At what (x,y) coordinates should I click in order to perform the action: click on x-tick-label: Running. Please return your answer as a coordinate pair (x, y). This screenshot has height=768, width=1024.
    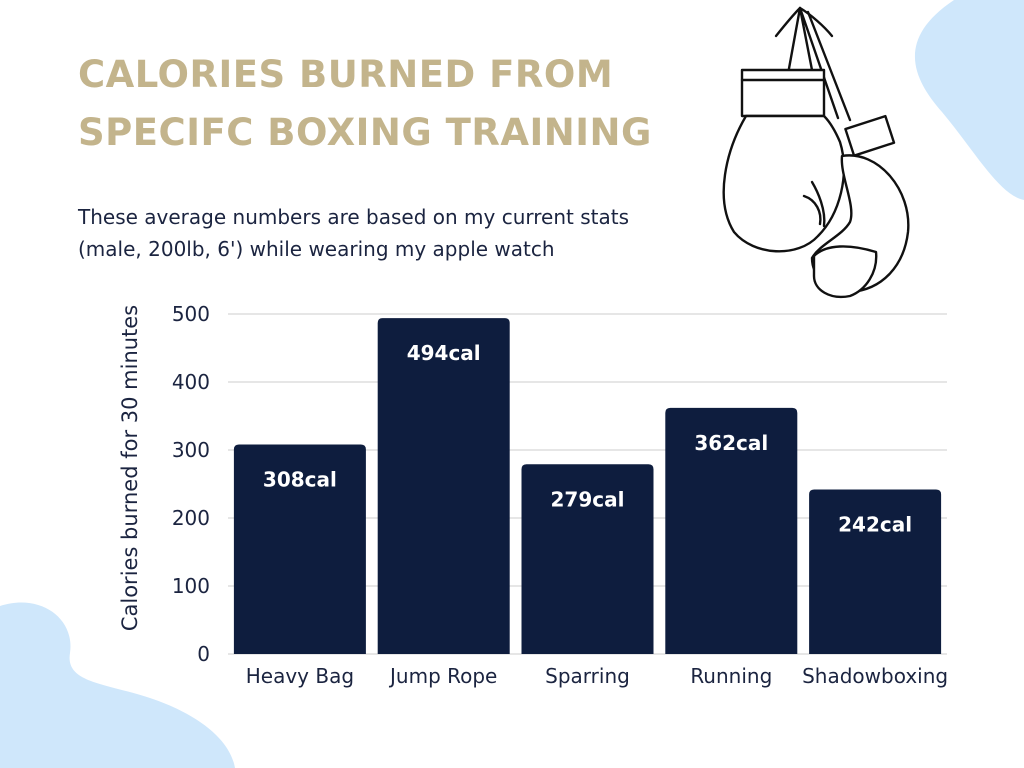
    Looking at the image, I should click on (731, 676).